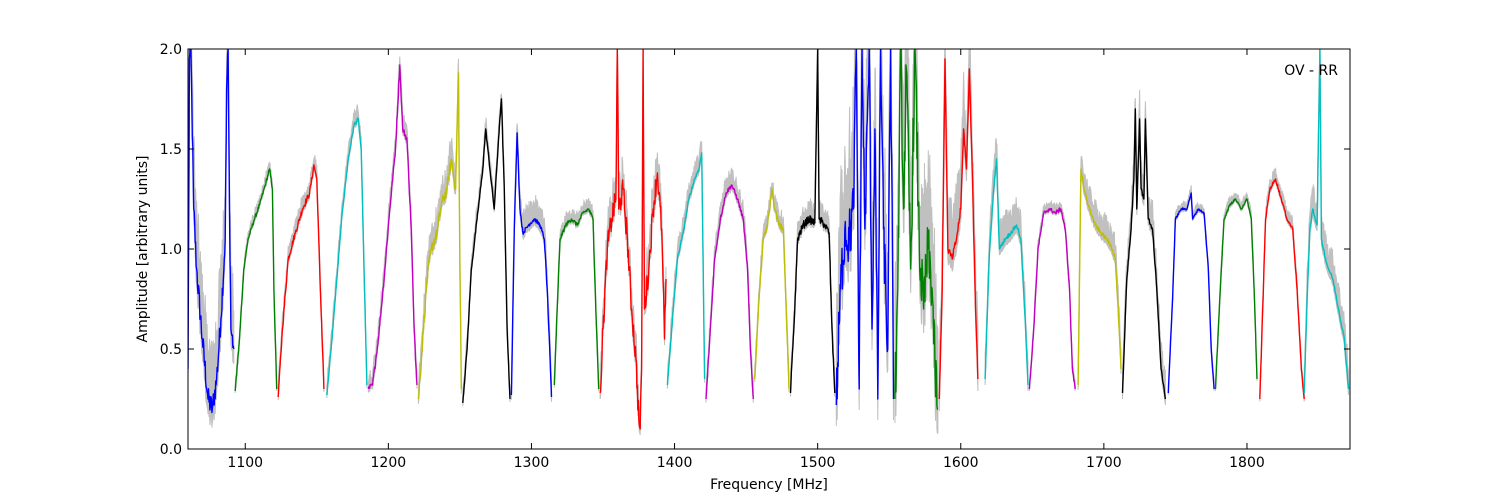 The width and height of the screenshot is (1500, 500). I want to click on x-tick-label: 1100, so click(245, 463).